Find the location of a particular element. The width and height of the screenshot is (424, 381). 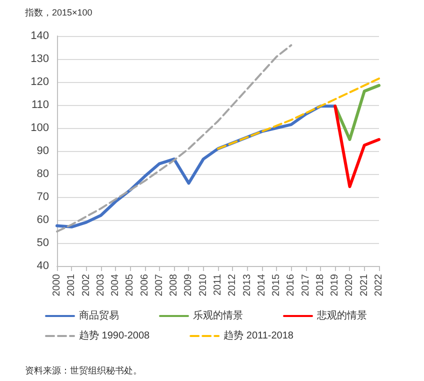

x-tick-label: 2006 is located at coordinates (144, 285).